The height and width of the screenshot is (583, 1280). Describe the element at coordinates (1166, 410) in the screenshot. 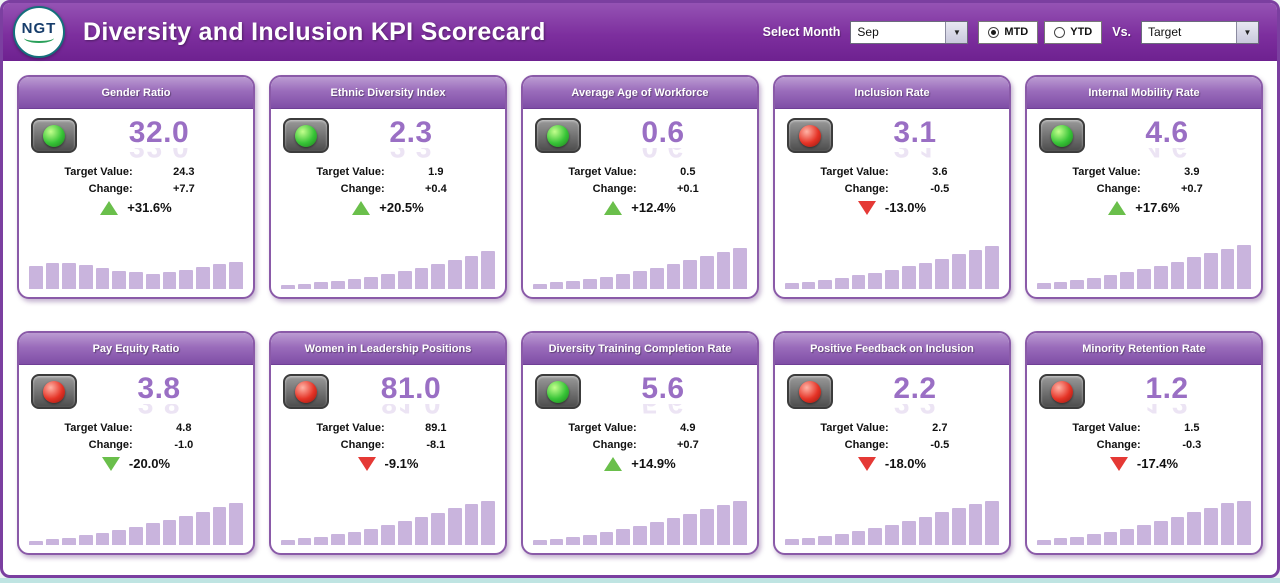

I see `kpi-value-reflection: 1.2` at that location.